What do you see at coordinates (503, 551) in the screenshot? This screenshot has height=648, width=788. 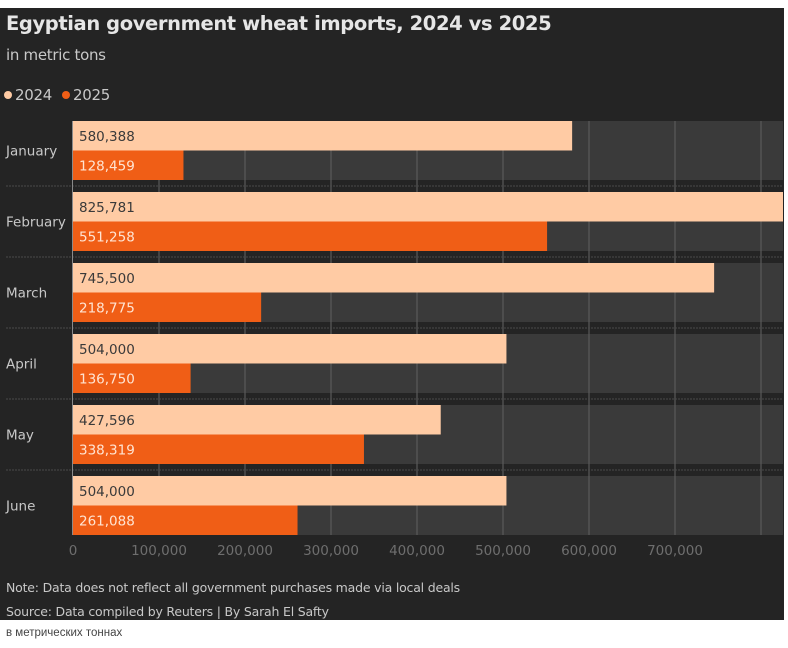 I see `x-tick-label: 500,000` at bounding box center [503, 551].